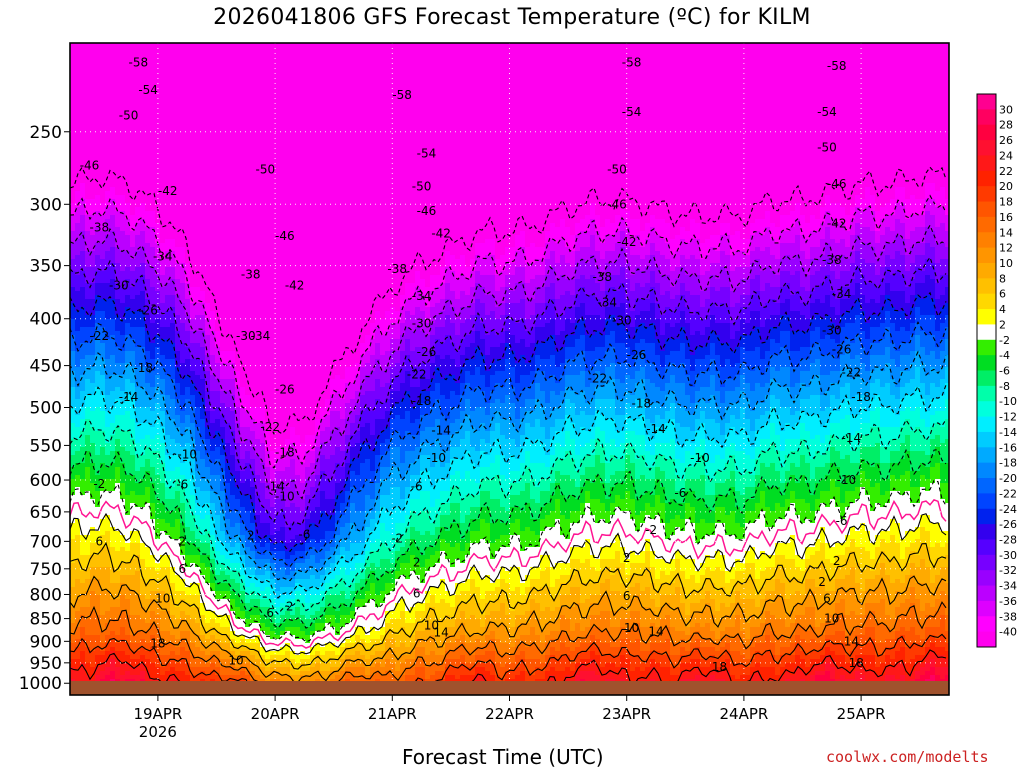 Image resolution: width=1024 pixels, height=769 pixels. Describe the element at coordinates (392, 714) in the screenshot. I see `x-tick-21APR: 21APR` at that location.